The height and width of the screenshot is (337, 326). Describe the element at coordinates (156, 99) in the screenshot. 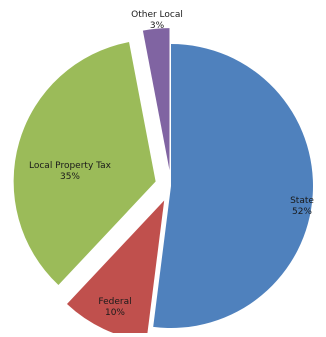

I see `pie-slice-other-local` at that location.